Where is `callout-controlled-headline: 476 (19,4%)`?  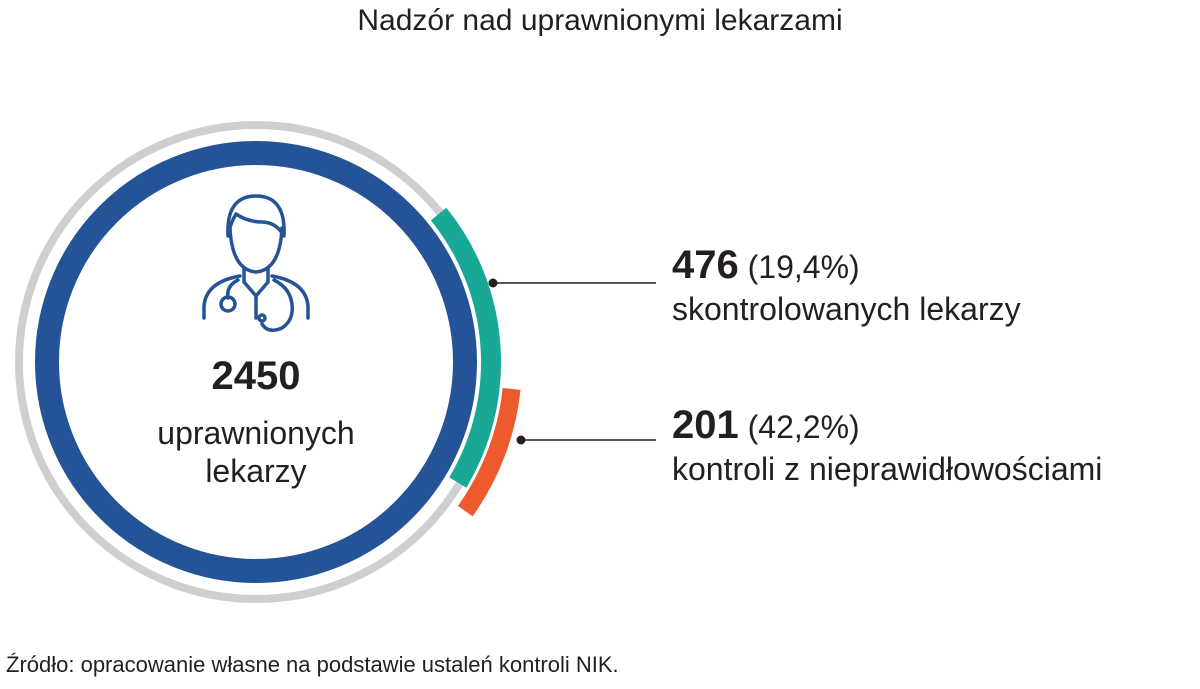
callout-controlled-headline: 476 (19,4%) is located at coordinates (846, 266).